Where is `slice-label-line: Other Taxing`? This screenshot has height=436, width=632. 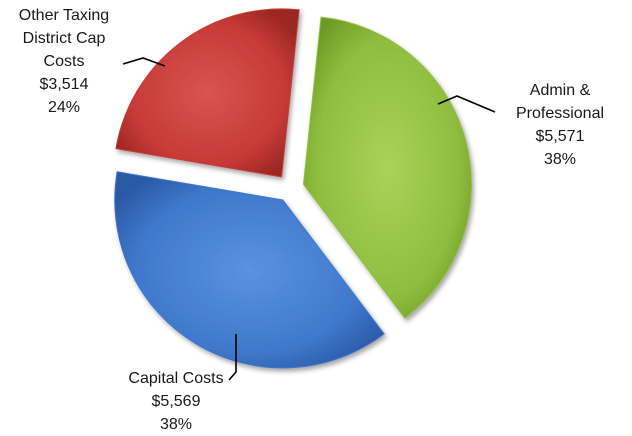
slice-label-line: Other Taxing is located at coordinates (64, 15).